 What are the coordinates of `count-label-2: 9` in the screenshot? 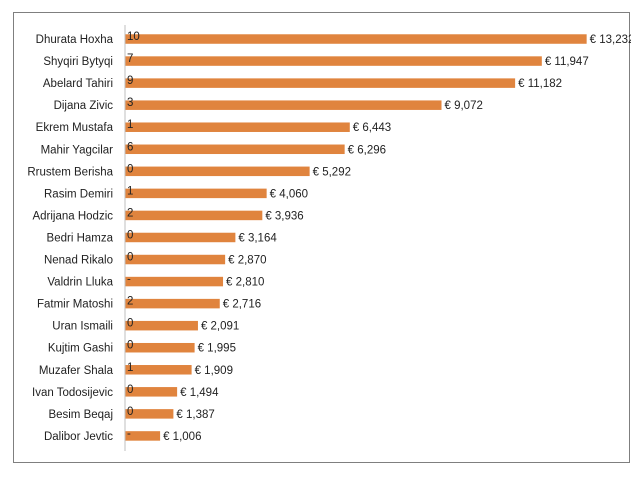 It's located at (130, 81).